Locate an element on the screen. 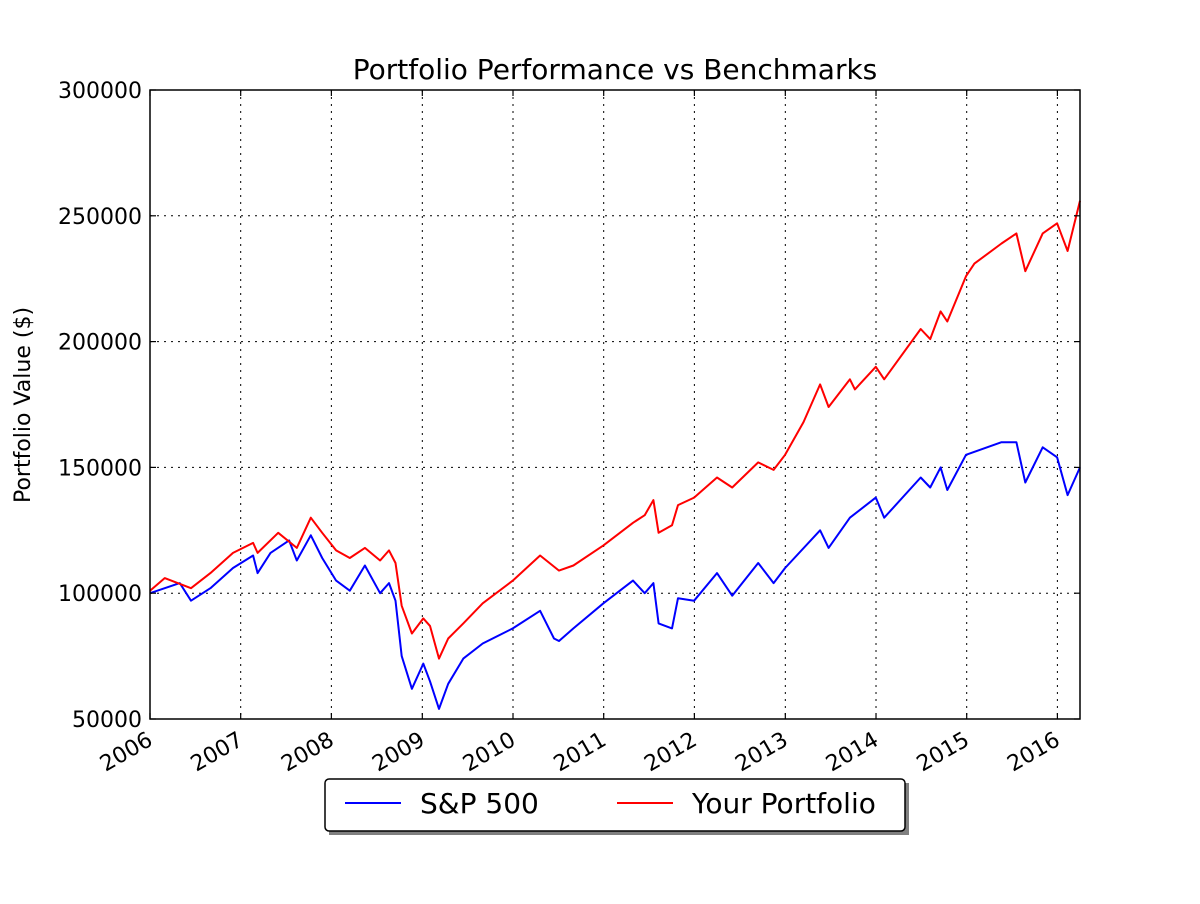 This screenshot has height=904, width=1200. x-tick-label: 2011 is located at coordinates (580, 753).